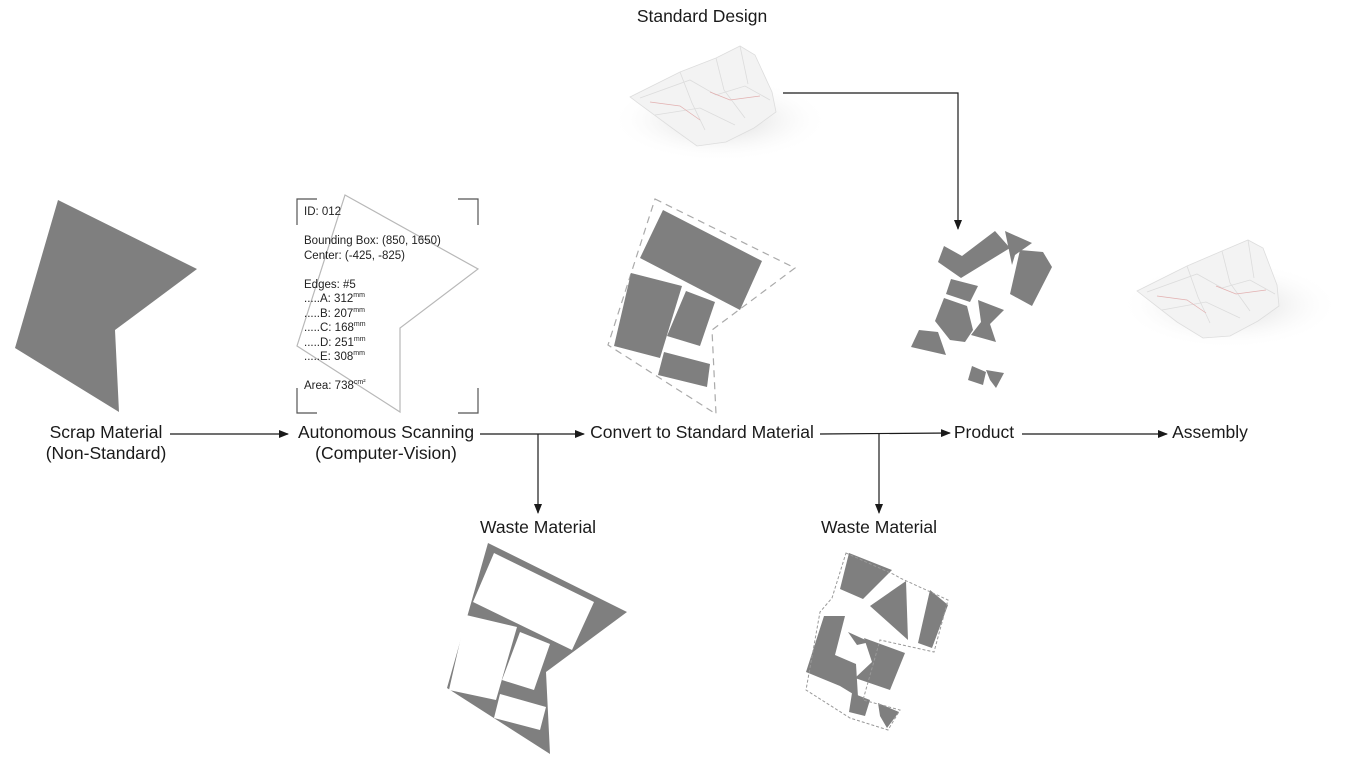 Image resolution: width=1366 pixels, height=768 pixels. What do you see at coordinates (1210, 432) in the screenshot?
I see `label-assembly: Assembly` at bounding box center [1210, 432].